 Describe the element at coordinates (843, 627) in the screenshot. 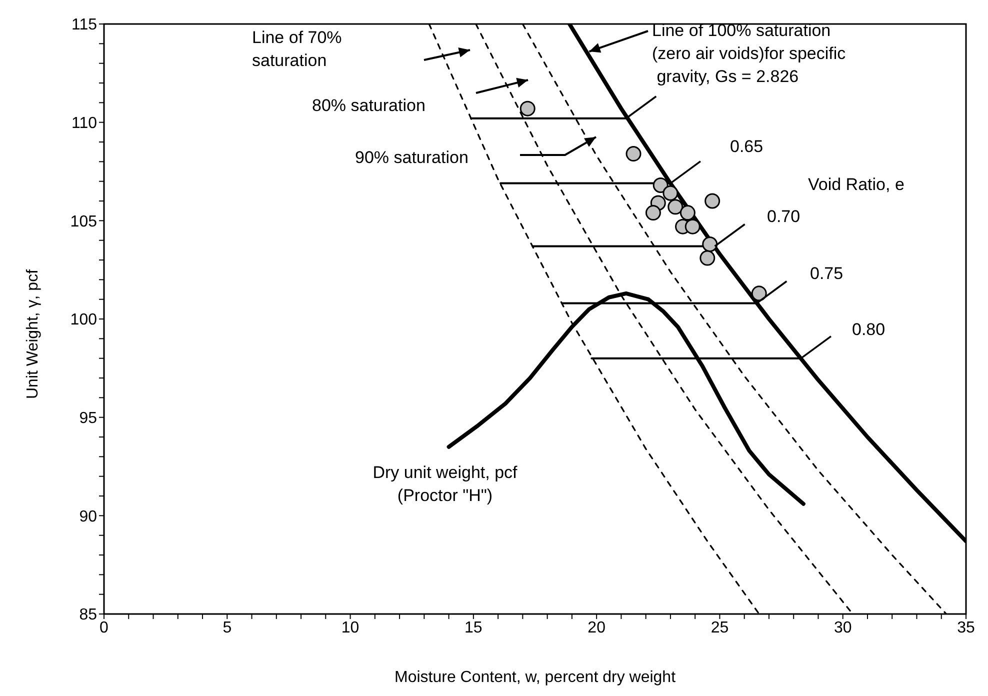

I see `x-tick-label: 30` at that location.